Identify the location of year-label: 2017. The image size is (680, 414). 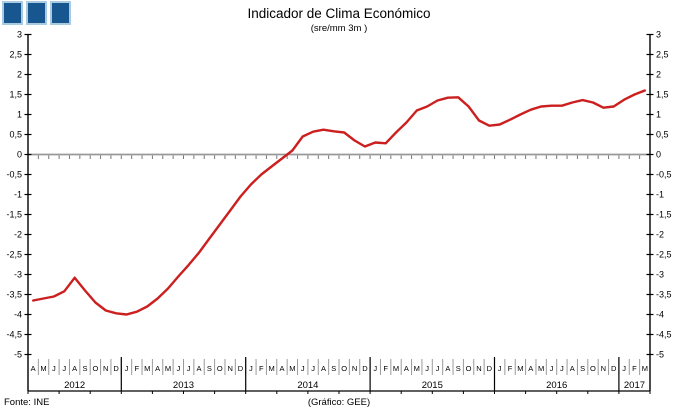
(634, 385).